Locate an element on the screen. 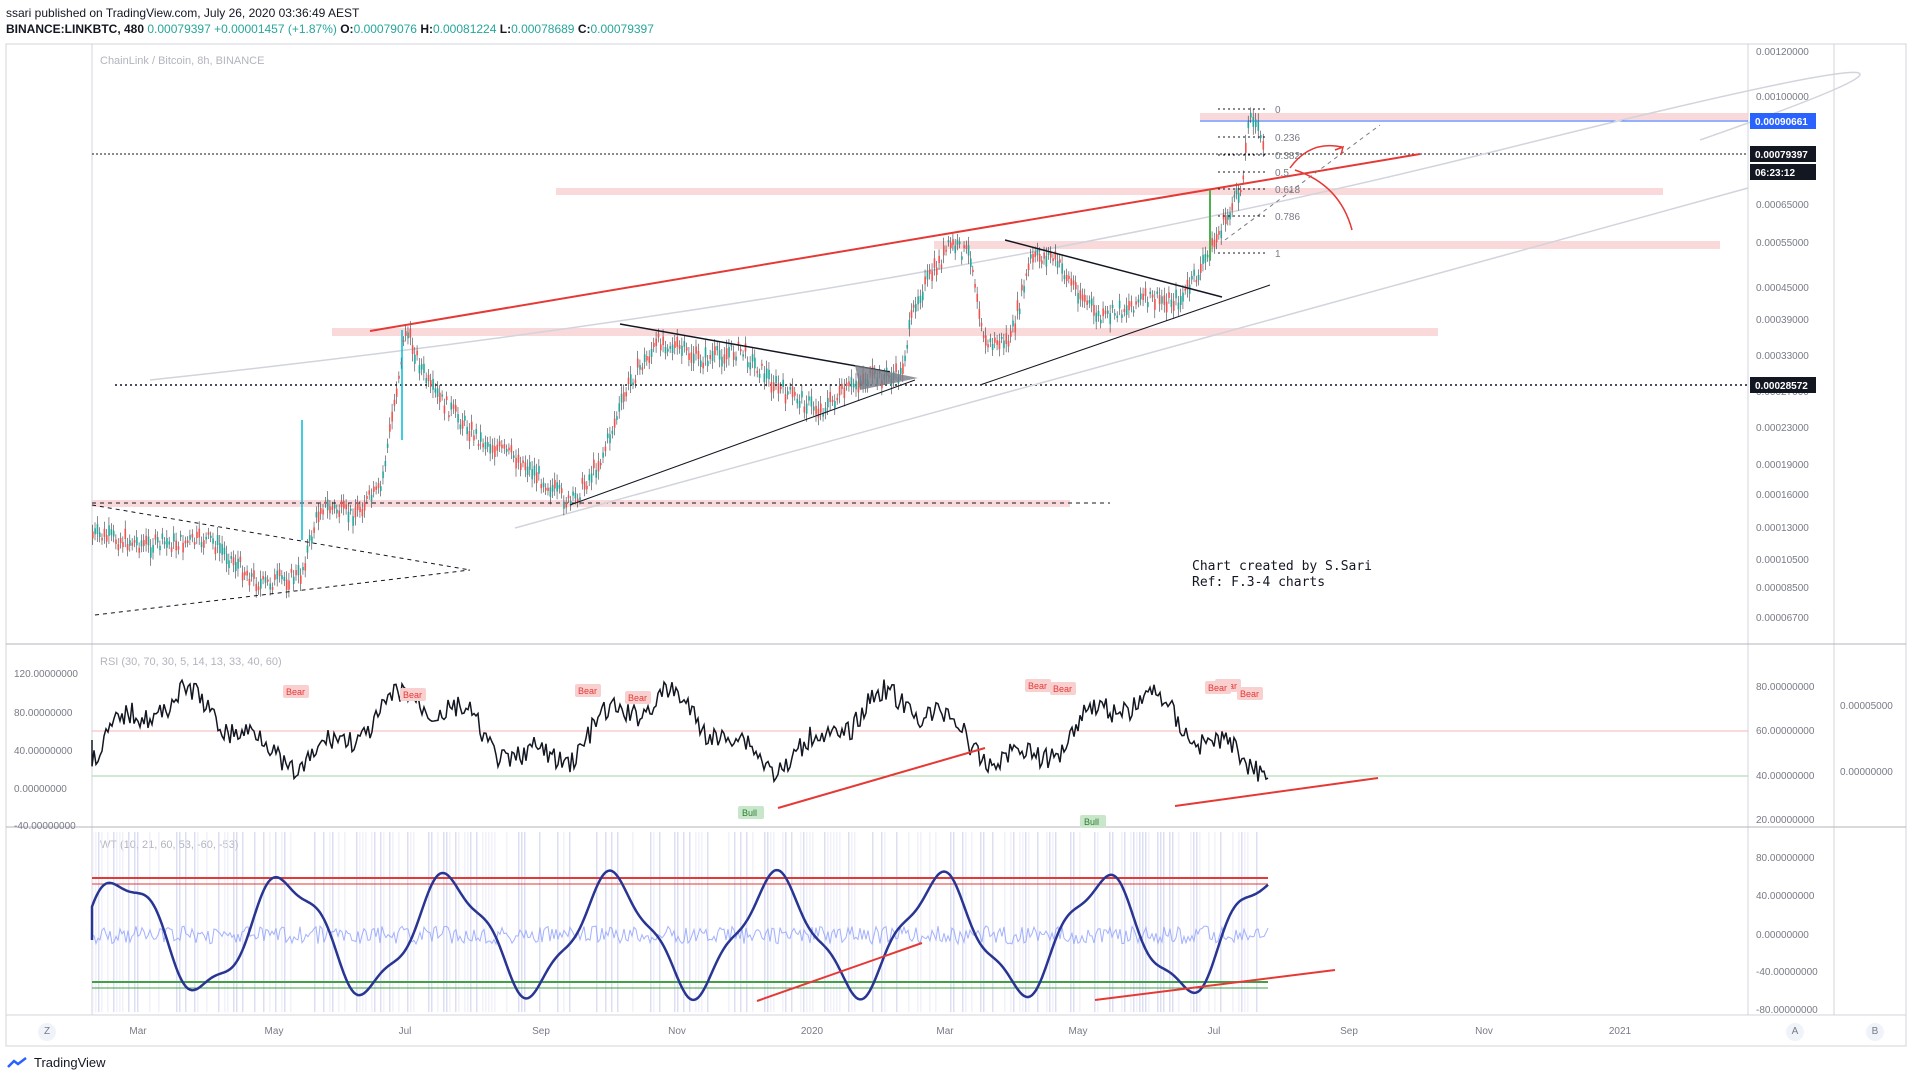 This screenshot has width=1911, height=1079. red-arrow-head is located at coordinates (1339, 150).